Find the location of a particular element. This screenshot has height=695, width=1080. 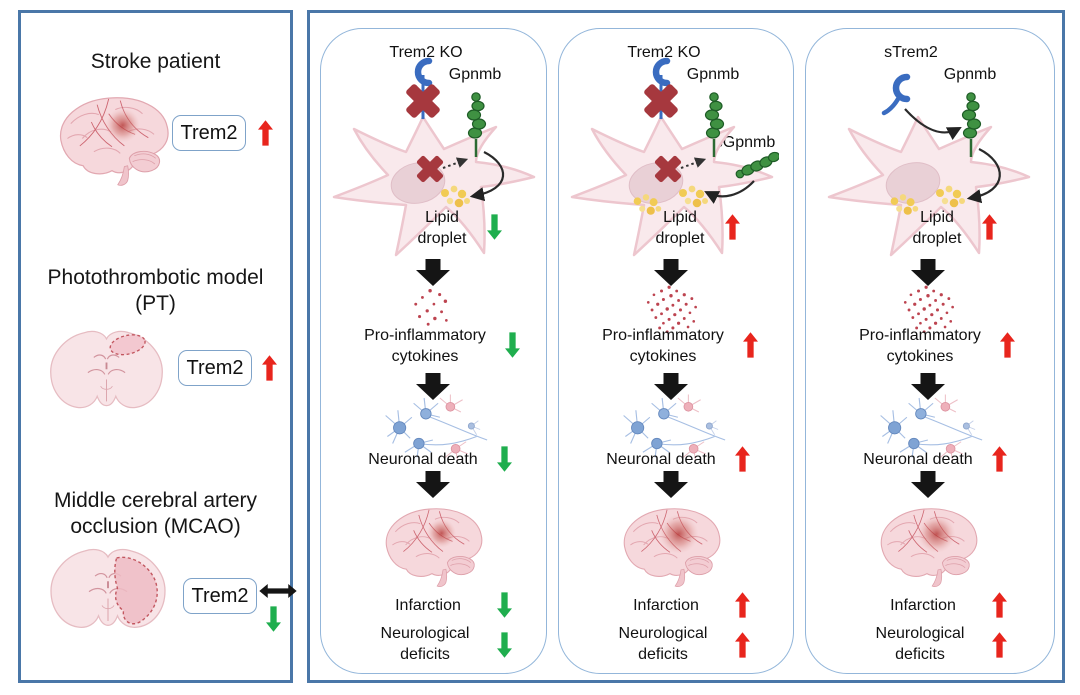

coronal-brain-pt-illustration is located at coordinates (106, 369).